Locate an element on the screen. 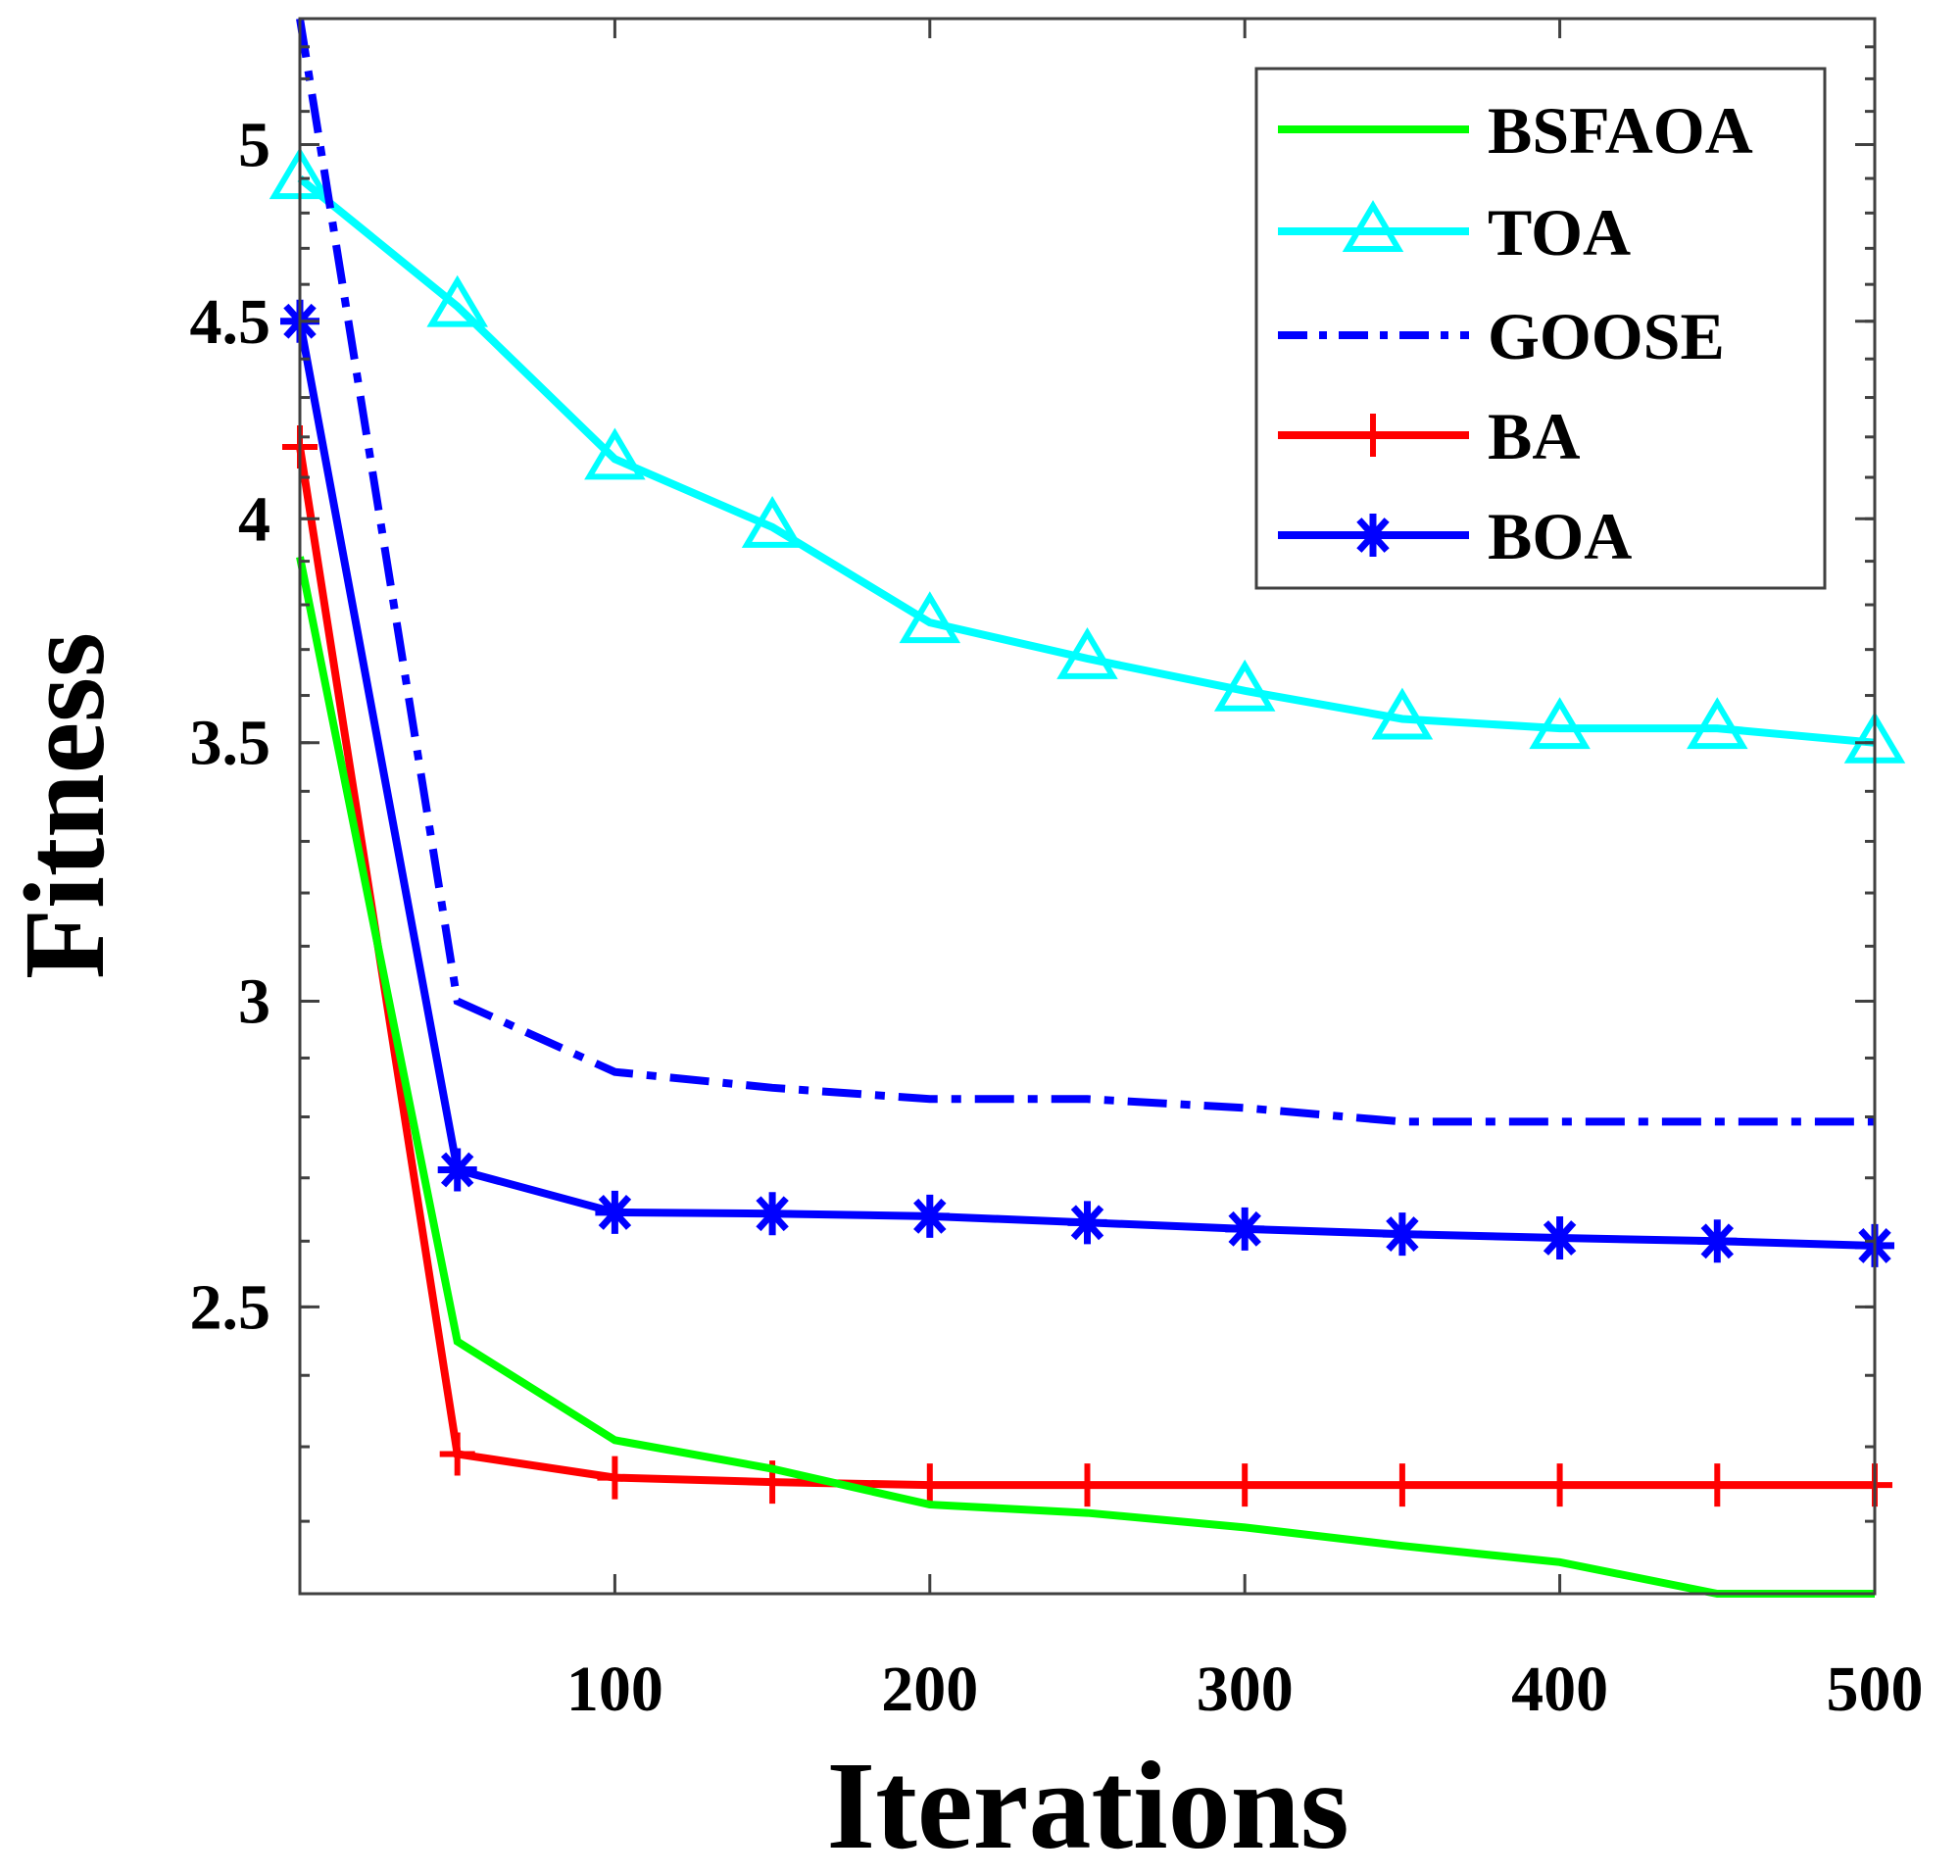 The image size is (1960, 1876). legend-item-boa: BOA is located at coordinates (1455, 536).